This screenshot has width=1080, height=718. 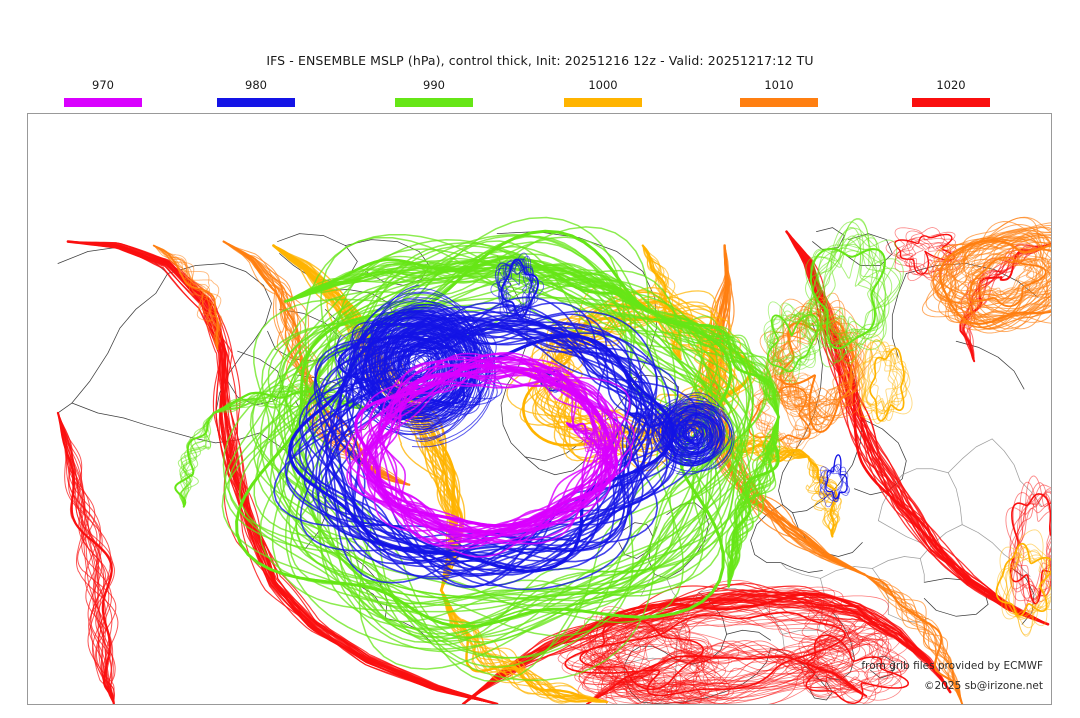 What do you see at coordinates (779, 85) in the screenshot?
I see `legend-label-1010: 1010` at bounding box center [779, 85].